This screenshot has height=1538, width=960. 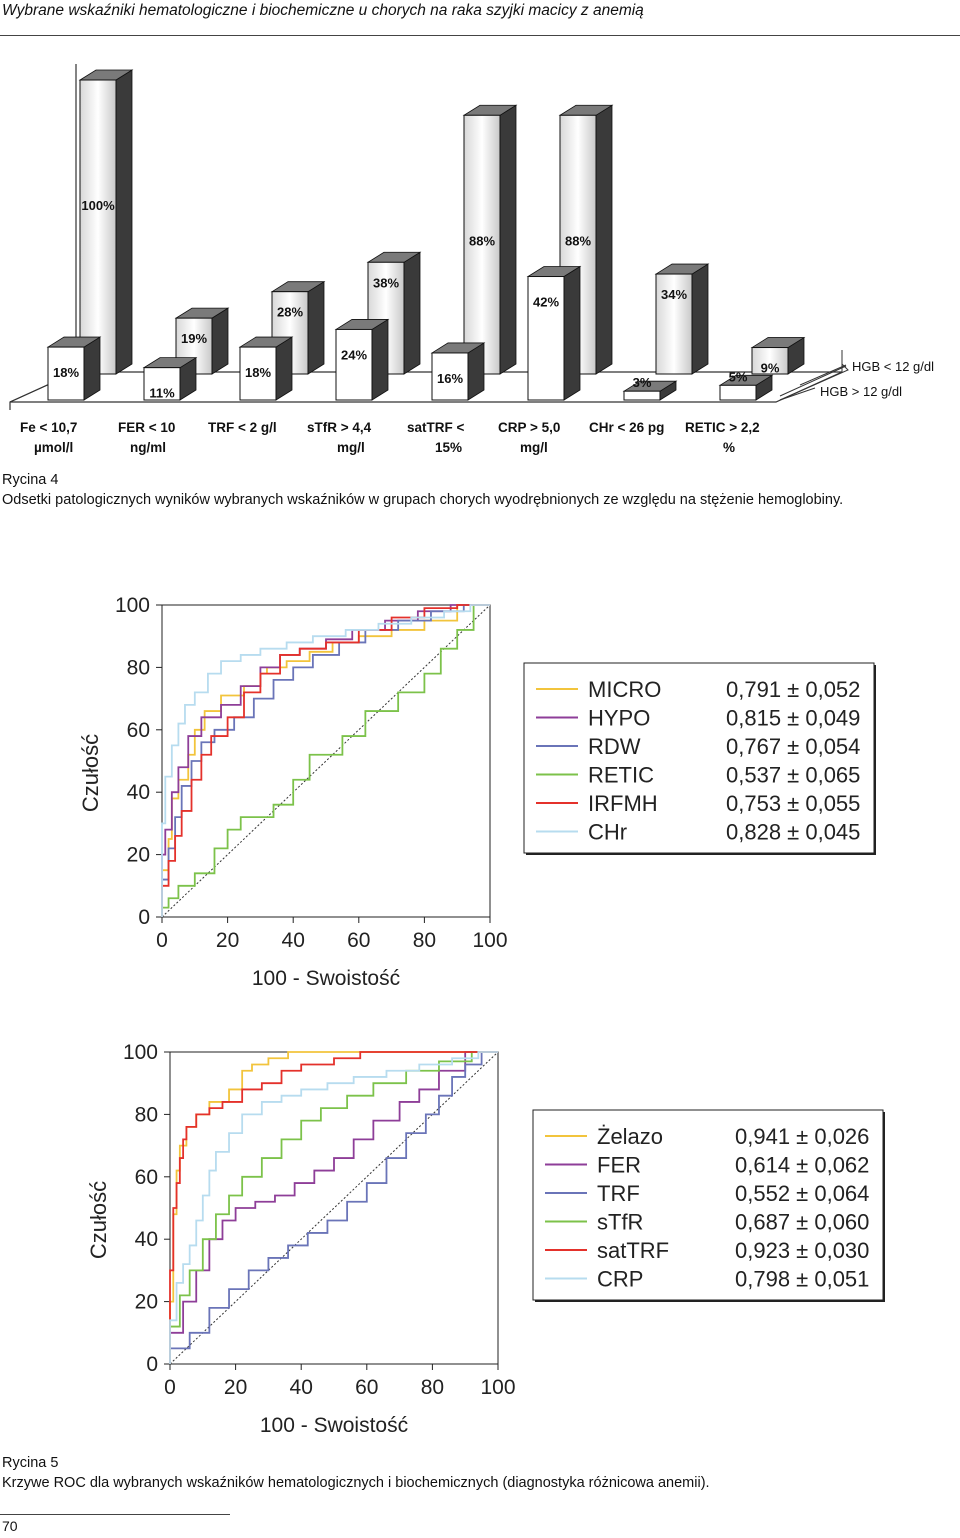 What do you see at coordinates (621, 775) in the screenshot?
I see `legend-name: RETIC` at bounding box center [621, 775].